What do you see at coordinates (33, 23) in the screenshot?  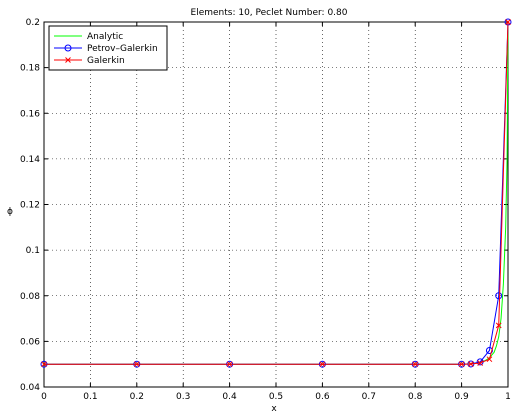 I see `y-tick-label: 0.2` at bounding box center [33, 23].